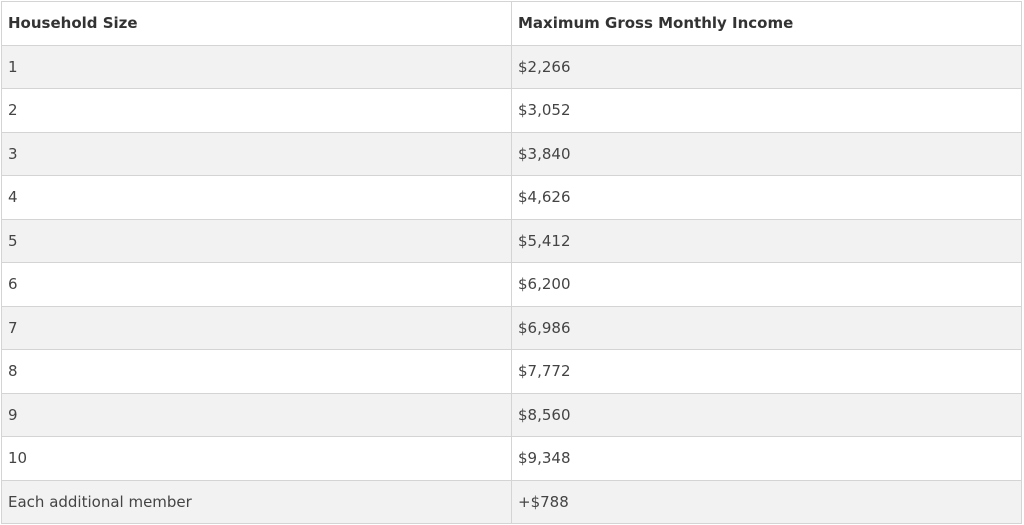 The width and height of the screenshot is (1024, 525). I want to click on income-cell: $2,266, so click(766, 66).